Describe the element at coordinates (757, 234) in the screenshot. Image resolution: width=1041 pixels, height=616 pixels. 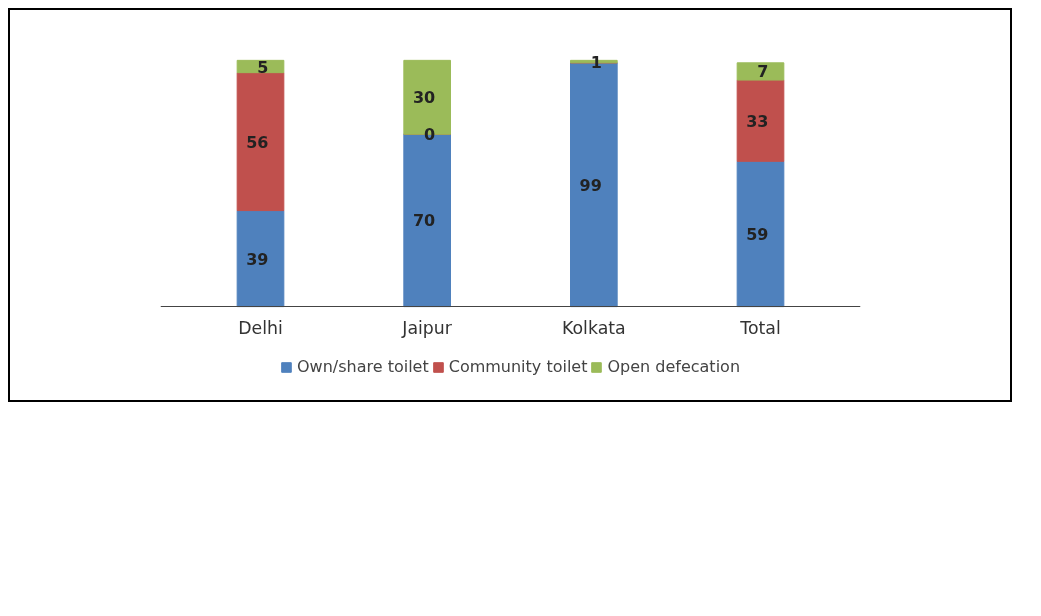
I see `data-label: 59` at that location.